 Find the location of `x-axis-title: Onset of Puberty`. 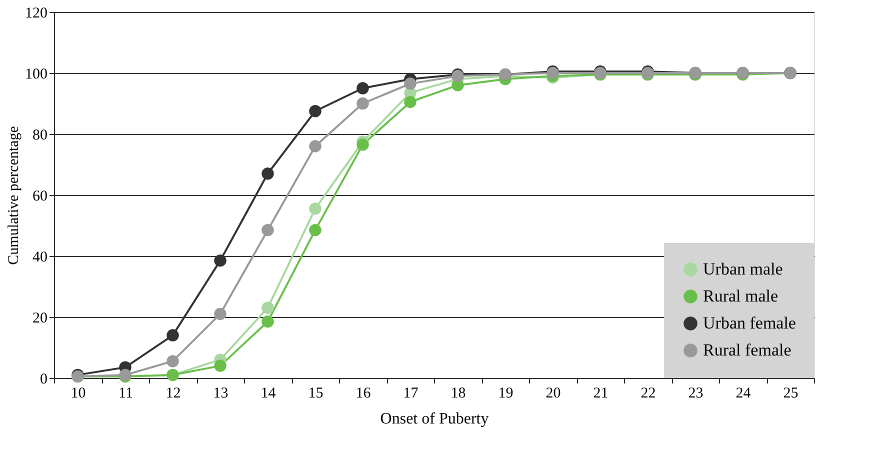

x-axis-title: Onset of Puberty is located at coordinates (434, 419).